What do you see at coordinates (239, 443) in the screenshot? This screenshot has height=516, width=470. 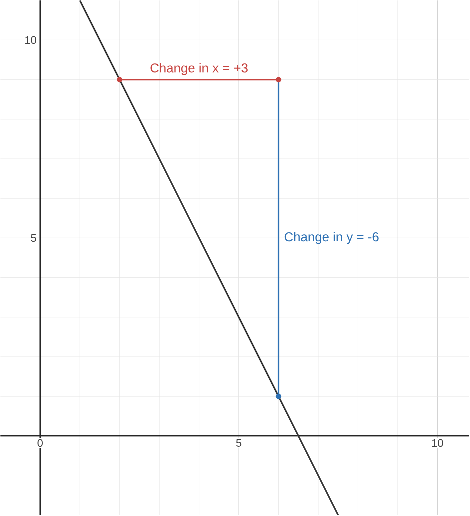 I see `x-tick-label: 5` at bounding box center [239, 443].